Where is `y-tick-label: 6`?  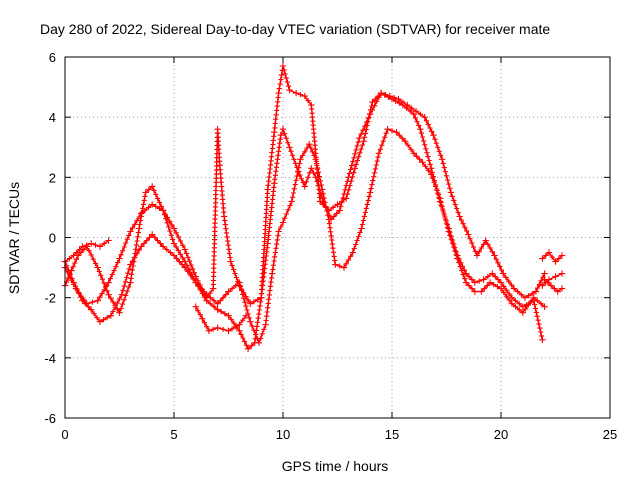 y-tick-label: 6 is located at coordinates (52, 57).